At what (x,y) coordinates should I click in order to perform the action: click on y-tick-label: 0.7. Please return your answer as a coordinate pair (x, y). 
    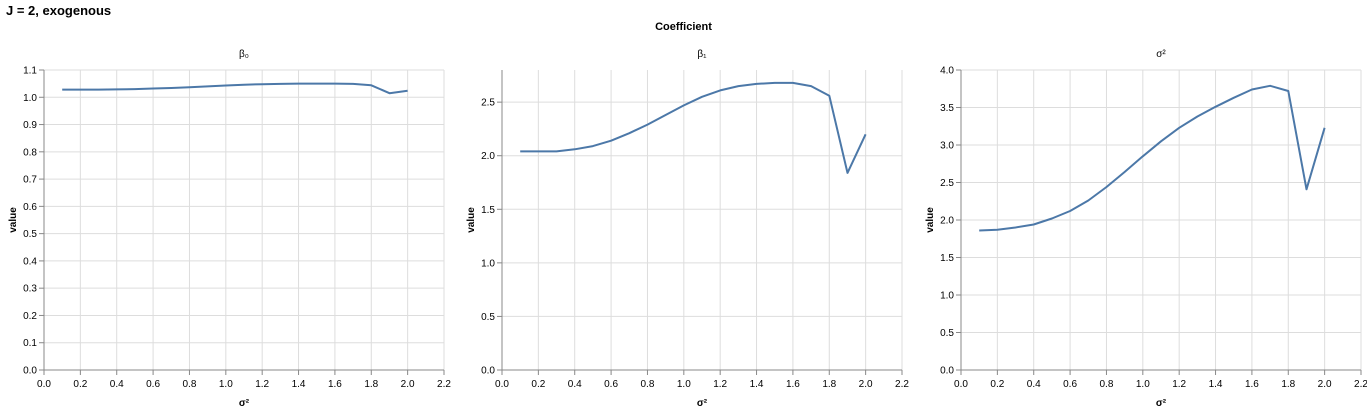
    Looking at the image, I should click on (30, 180).